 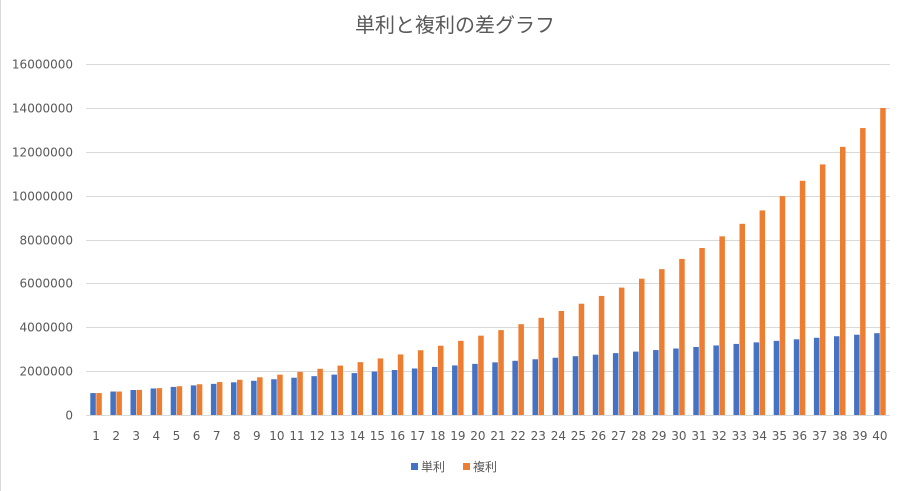 What do you see at coordinates (414, 466) in the screenshot?
I see `legend-swatch` at bounding box center [414, 466].